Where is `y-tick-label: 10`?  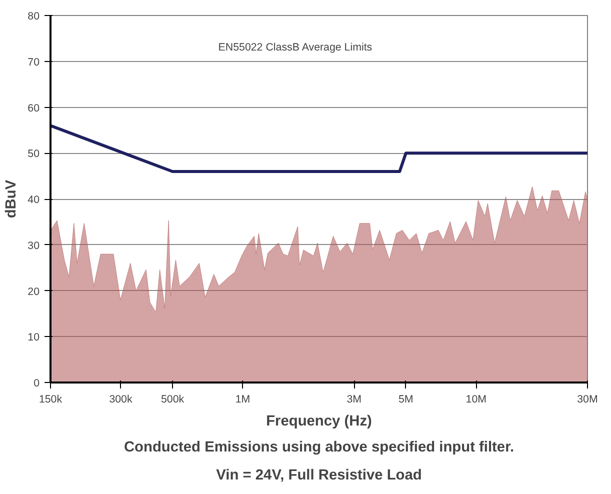
y-tick-label: 10 is located at coordinates (34, 338).